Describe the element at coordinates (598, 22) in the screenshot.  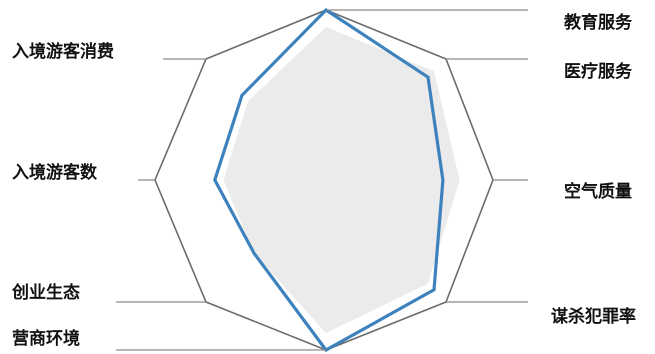
I see `category-label: 教育服务` at that location.